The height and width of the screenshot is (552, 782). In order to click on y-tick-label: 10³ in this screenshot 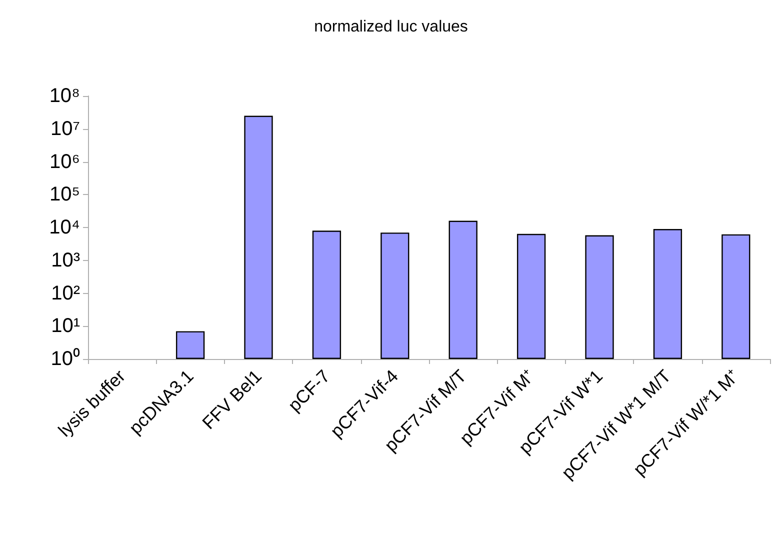, I will do `click(65, 260)`.